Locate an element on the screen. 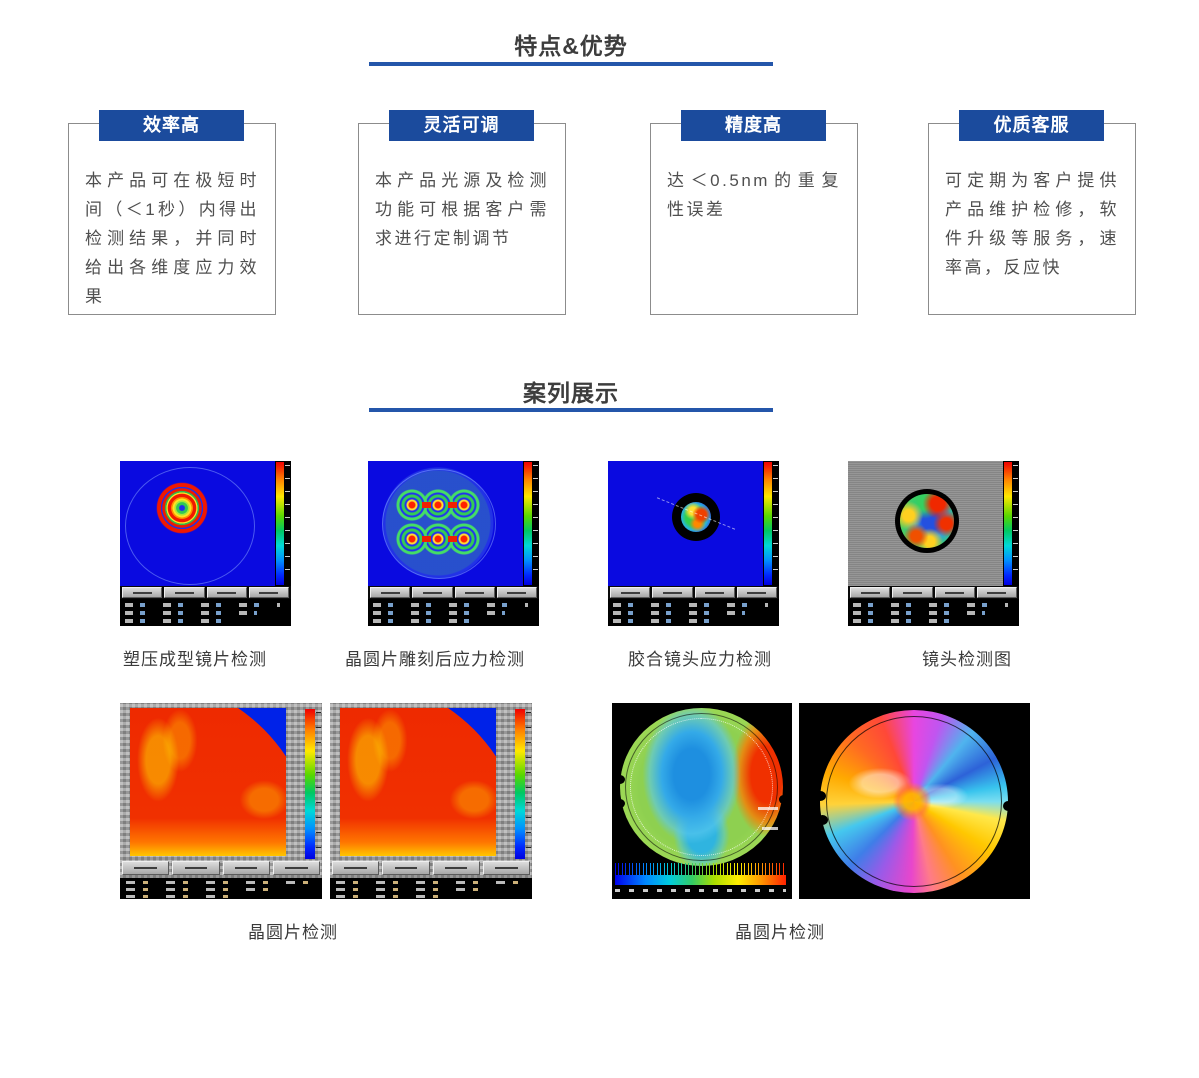 The width and height of the screenshot is (1199, 1078). case-image-cemented-lens is located at coordinates (693, 543).